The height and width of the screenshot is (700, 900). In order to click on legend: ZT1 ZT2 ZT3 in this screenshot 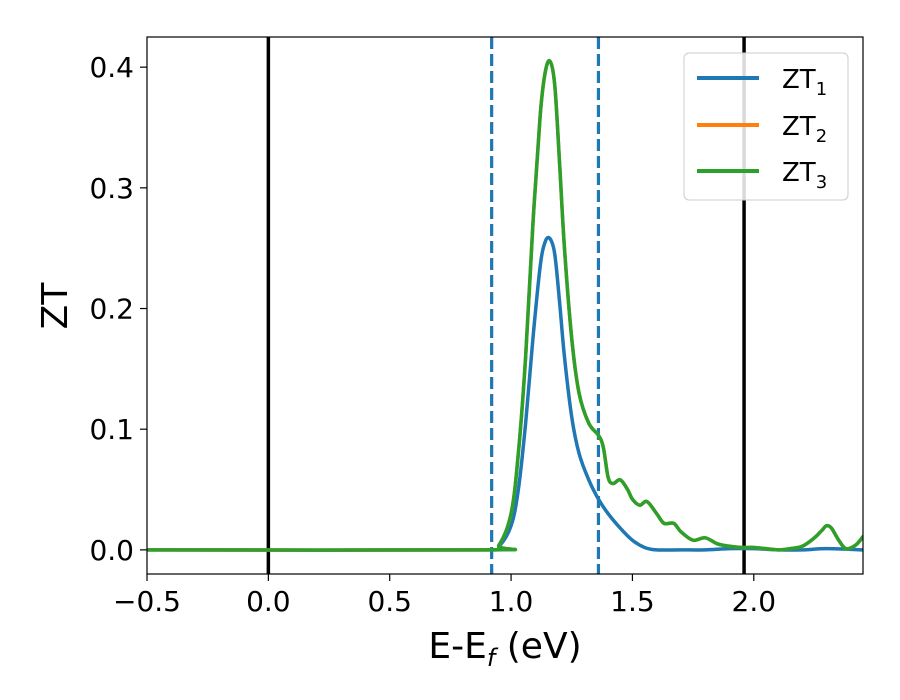, I will do `click(766, 126)`.